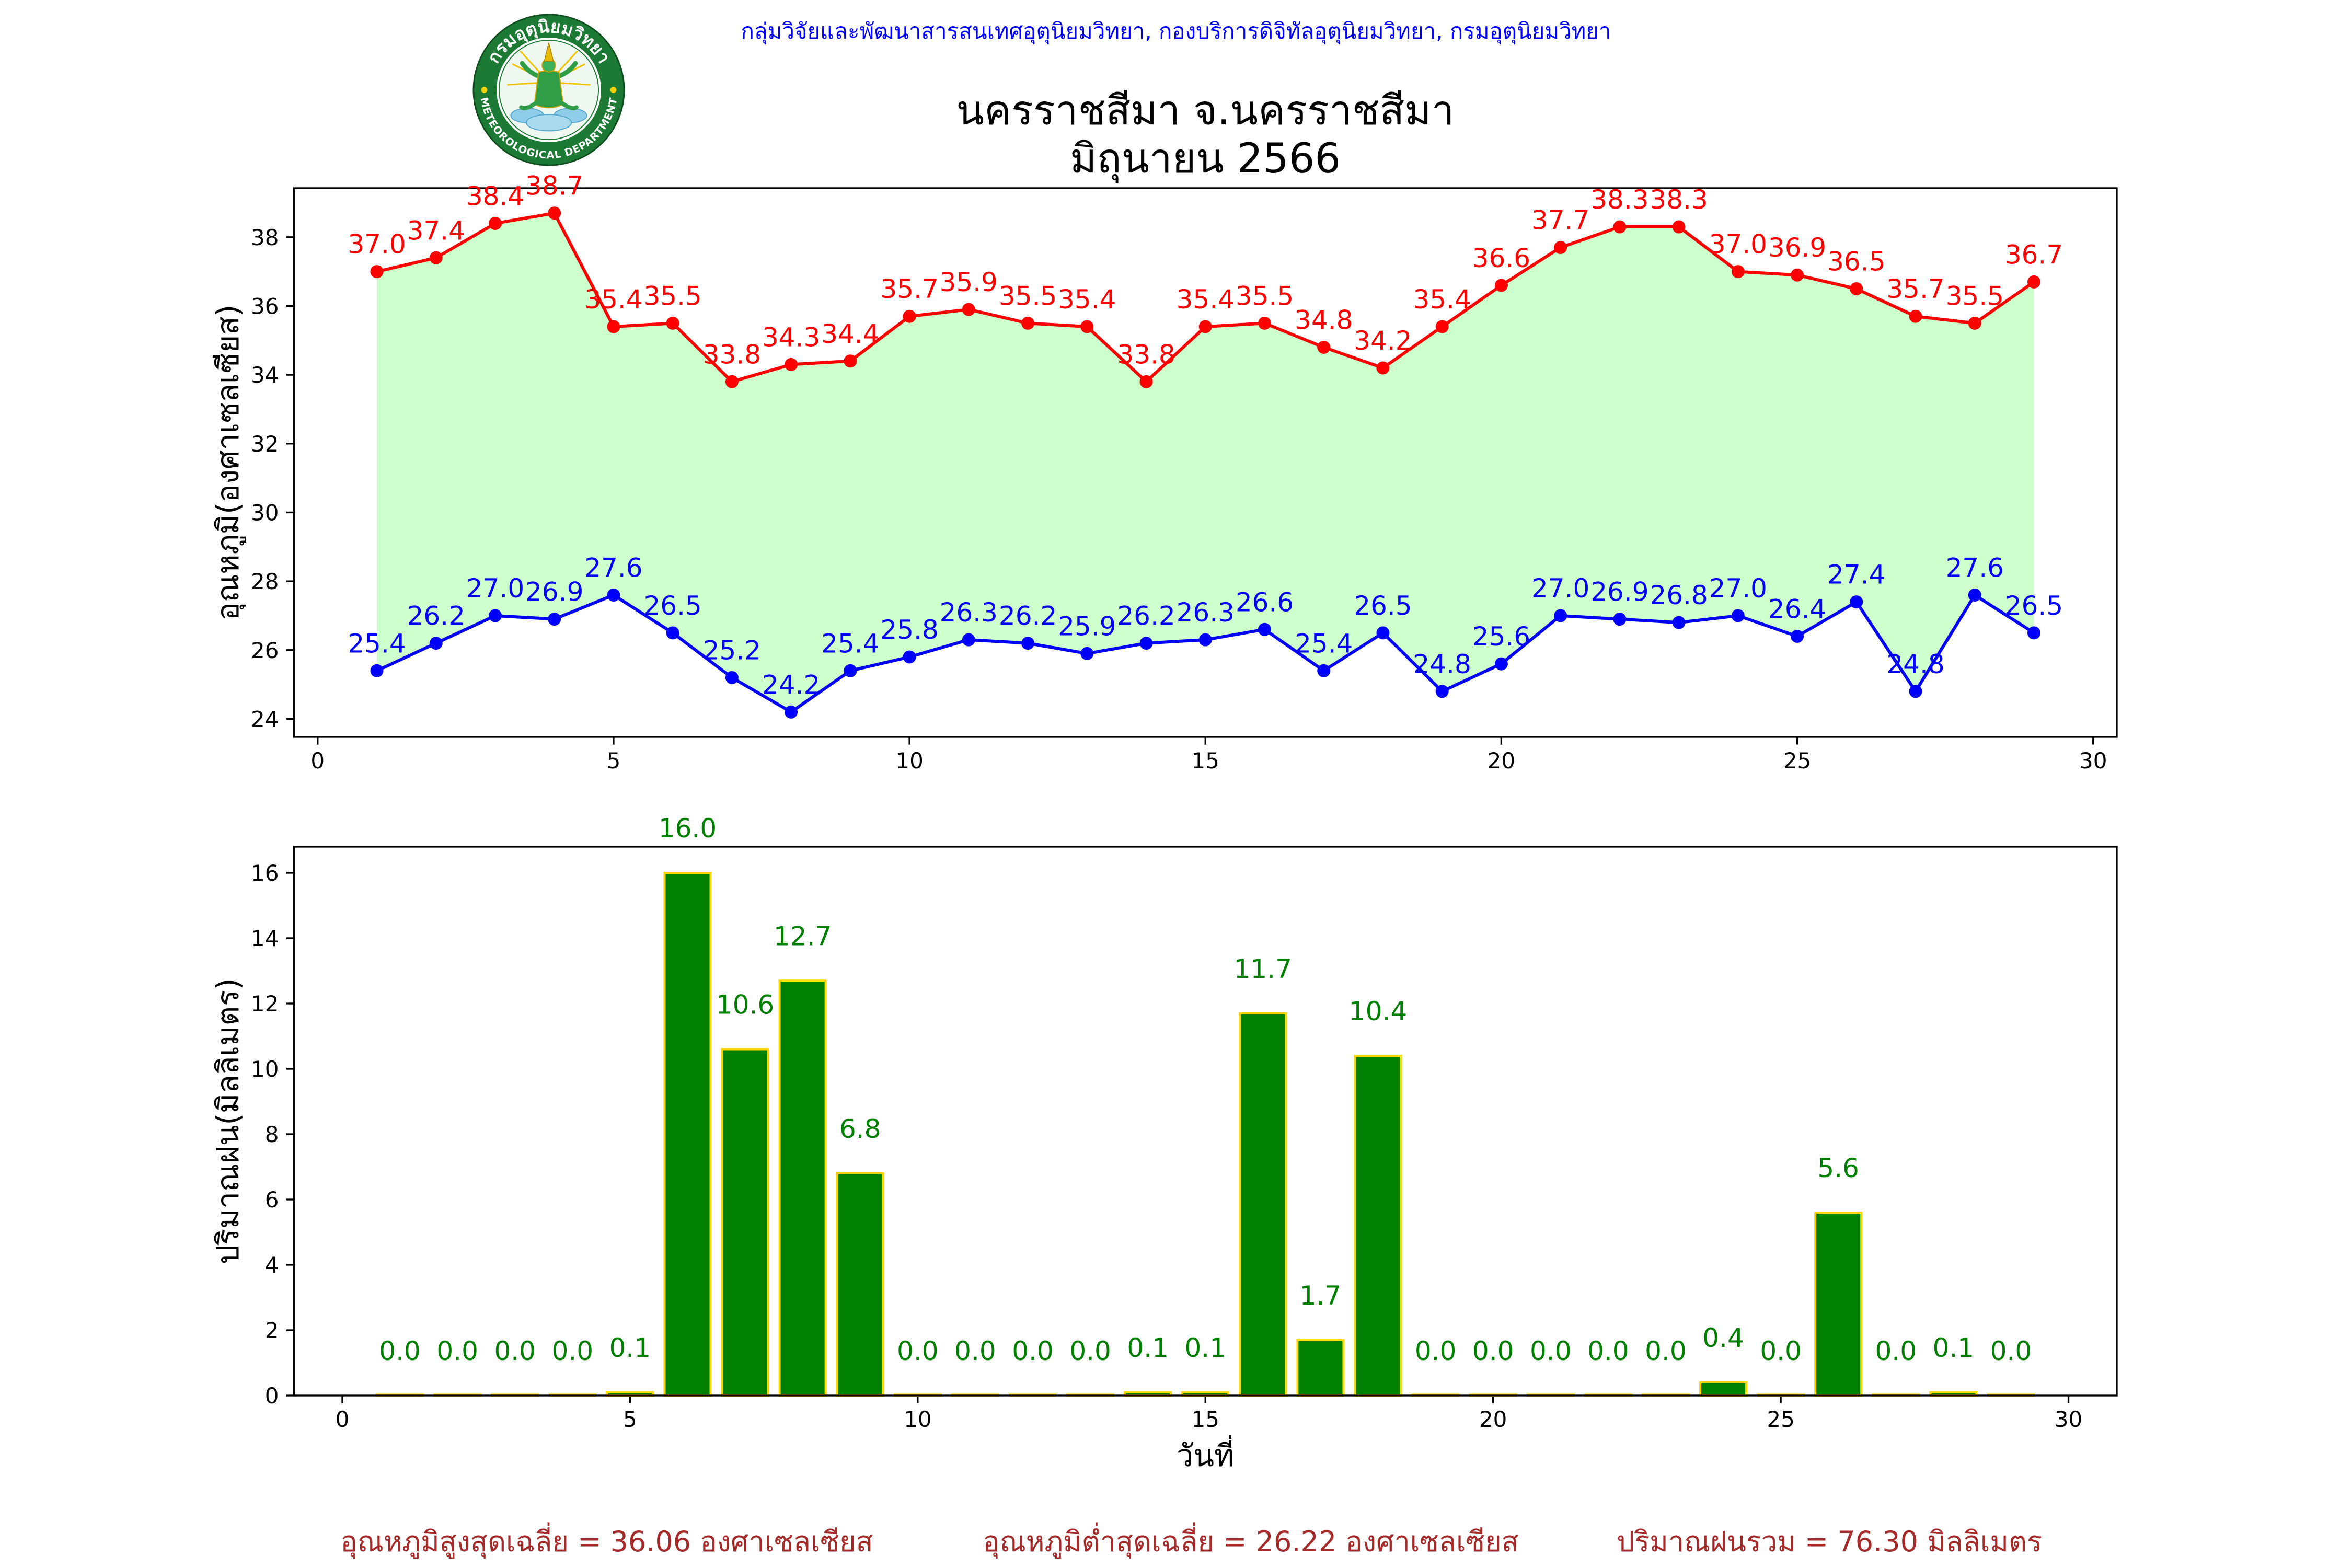 The height and width of the screenshot is (1568, 2352). Describe the element at coordinates (265, 1004) in the screenshot. I see `y-tick-label: 12` at that location.